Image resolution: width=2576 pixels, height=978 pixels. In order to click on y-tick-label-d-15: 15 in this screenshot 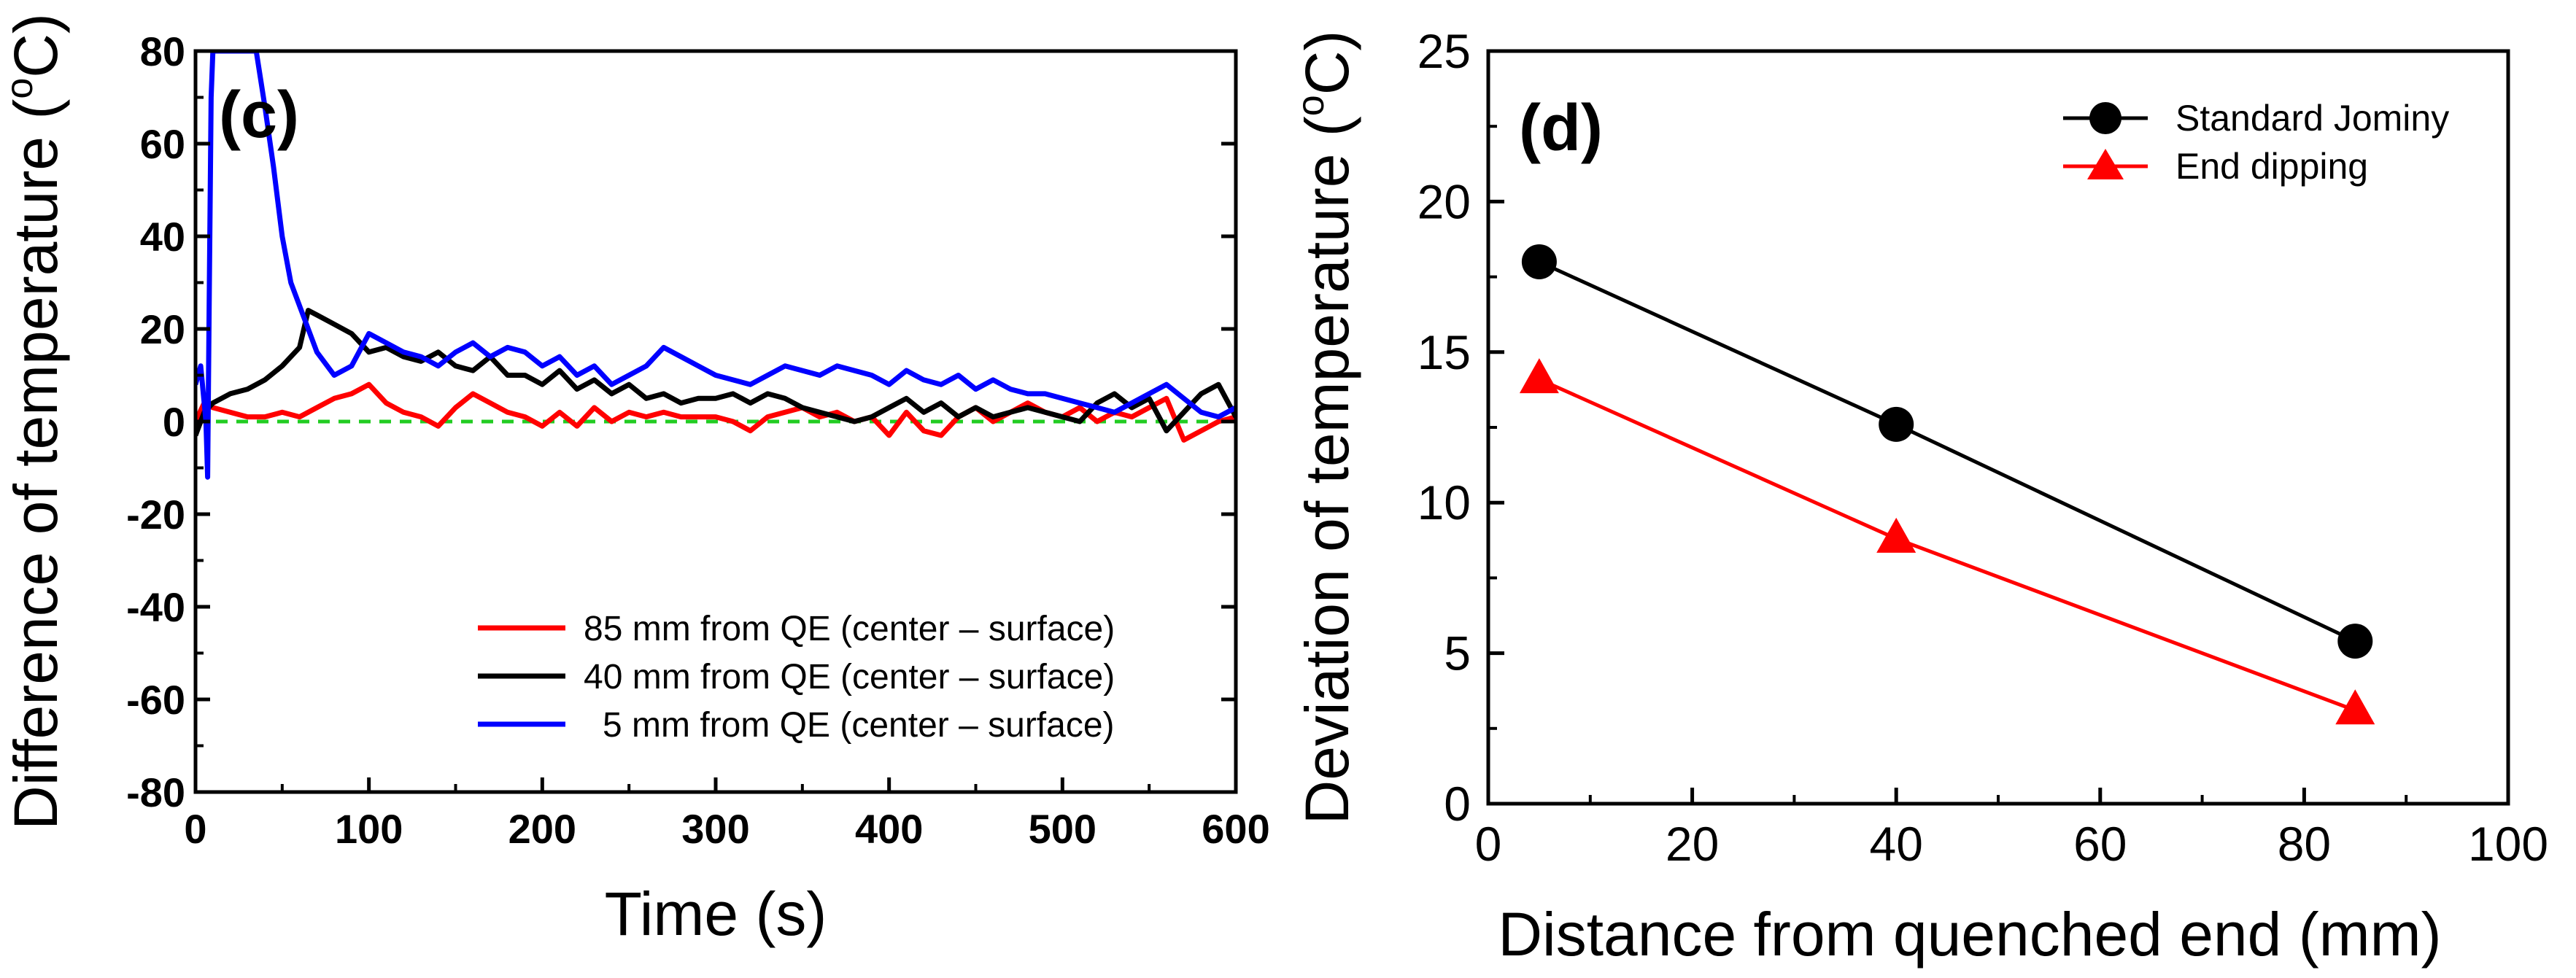, I will do `click(1444, 352)`.